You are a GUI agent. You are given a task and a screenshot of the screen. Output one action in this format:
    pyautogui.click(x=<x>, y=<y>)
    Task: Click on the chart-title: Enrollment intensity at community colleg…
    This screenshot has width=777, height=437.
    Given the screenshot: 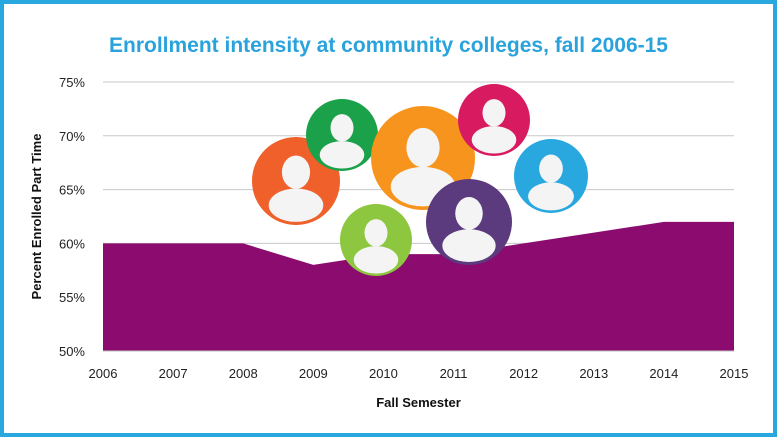 What is the action you would take?
    pyautogui.click(x=388, y=45)
    